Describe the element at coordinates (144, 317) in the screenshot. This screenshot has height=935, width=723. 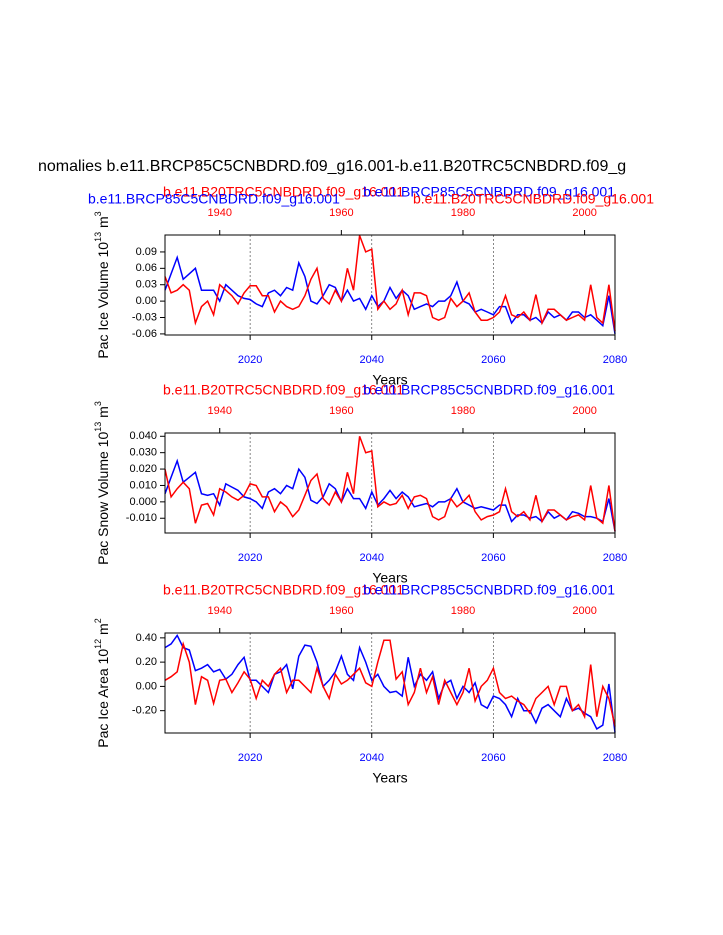
I see `y-tick-label: -0.03` at that location.